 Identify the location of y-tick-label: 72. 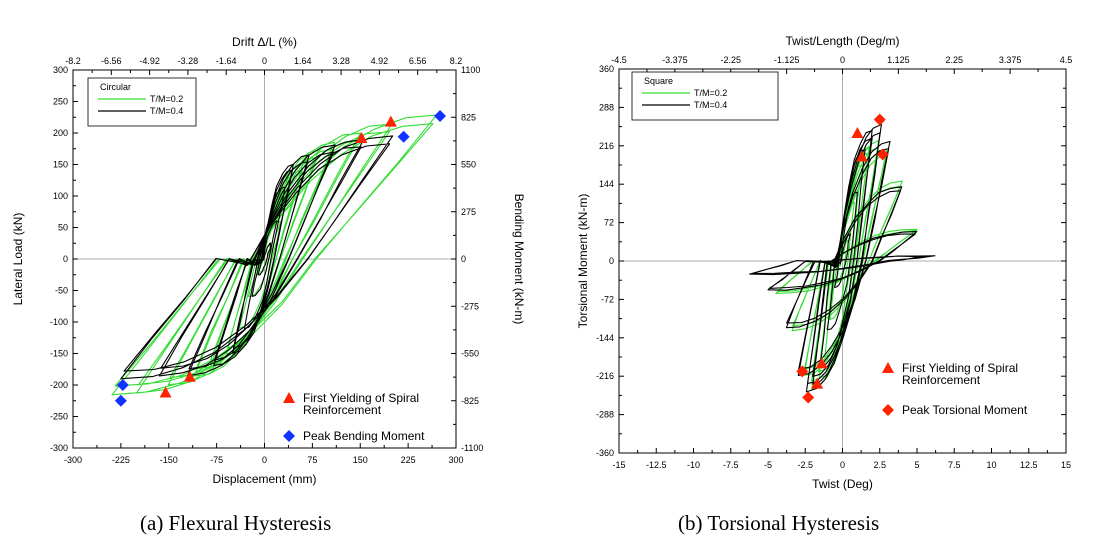
(609, 223).